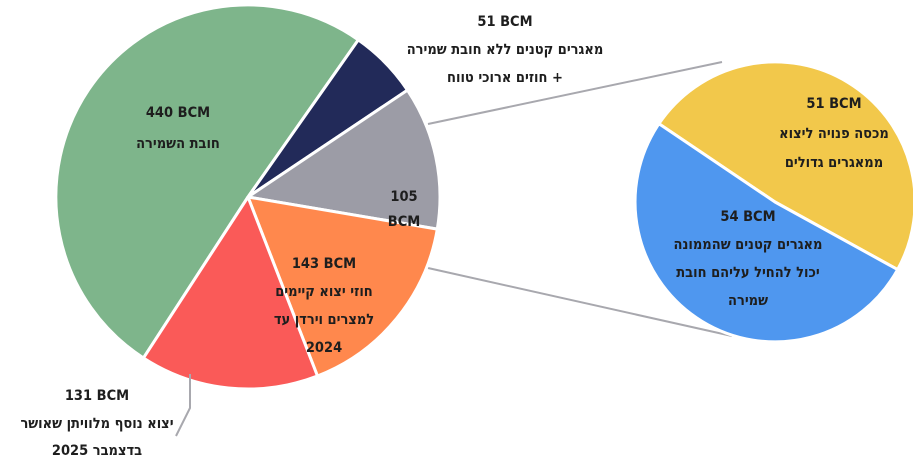 This screenshot has width=913, height=462. What do you see at coordinates (178, 113) in the screenshot?
I see `slice-value-label: 440 BCM` at bounding box center [178, 113].